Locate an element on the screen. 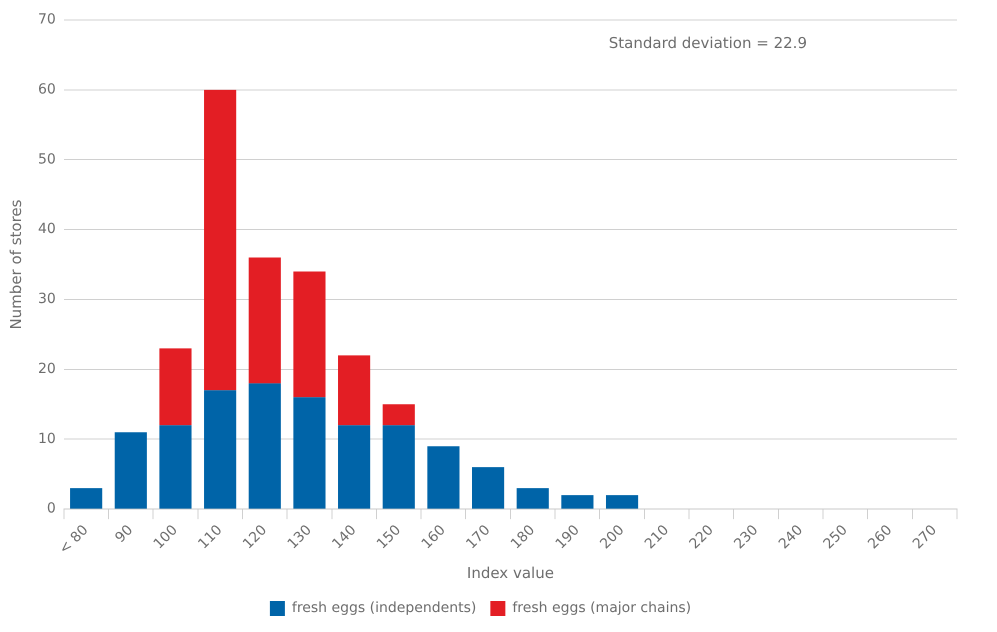  y-tick-label: 30 is located at coordinates (47, 299).